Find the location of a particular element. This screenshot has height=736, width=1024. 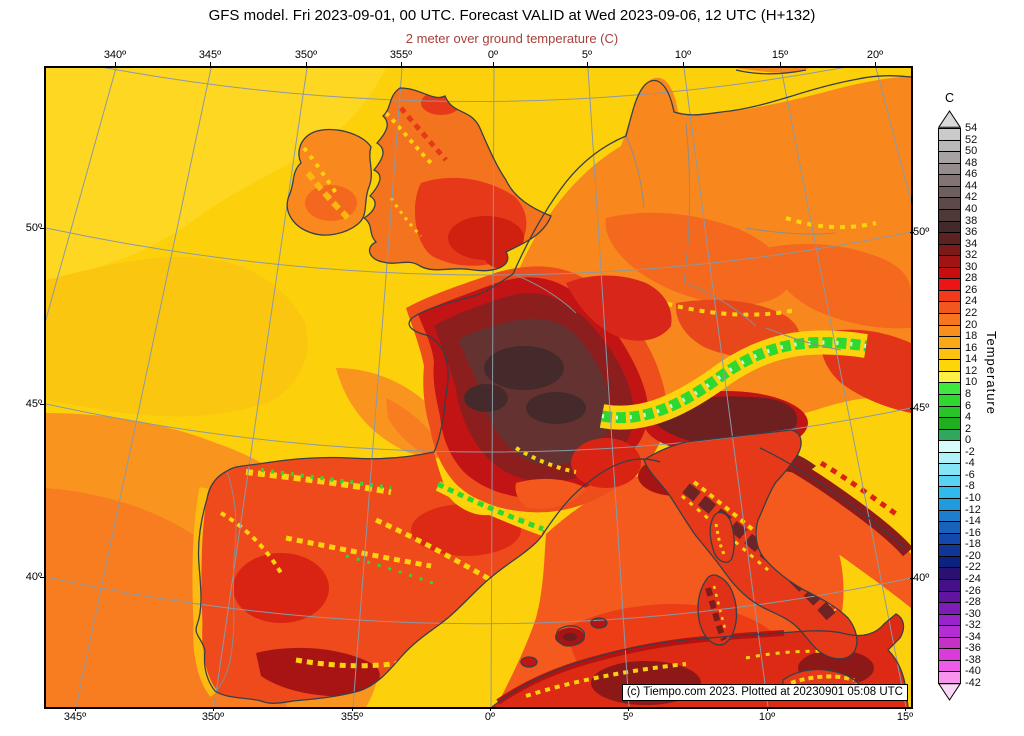

colorbar-tick-label: -14 is located at coordinates (973, 521).